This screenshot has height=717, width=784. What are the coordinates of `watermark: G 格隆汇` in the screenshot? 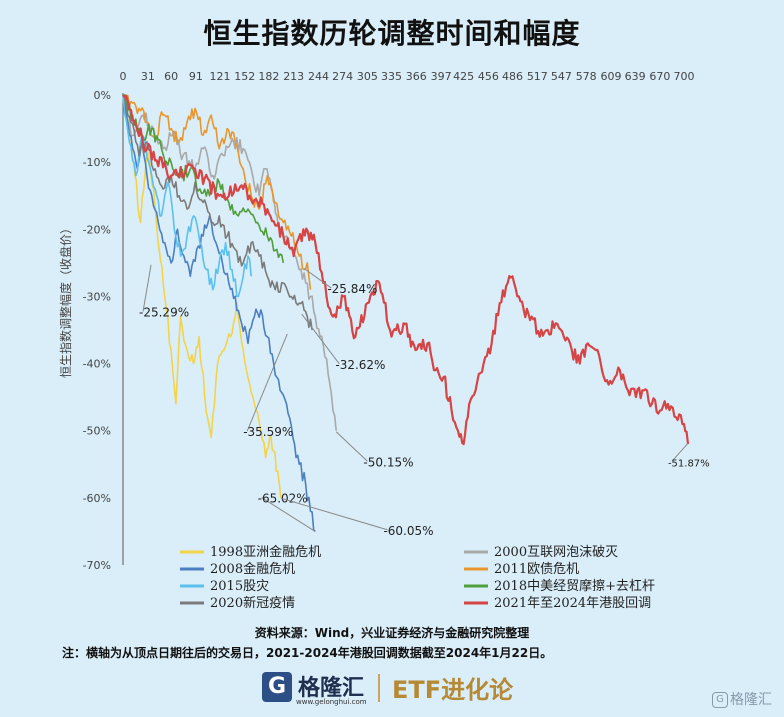 It's located at (742, 699).